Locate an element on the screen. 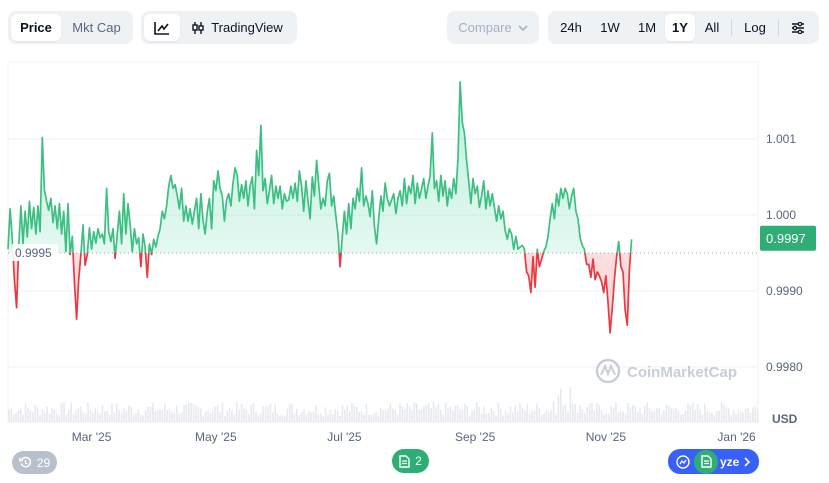  price-tab: Price is located at coordinates (36, 27).